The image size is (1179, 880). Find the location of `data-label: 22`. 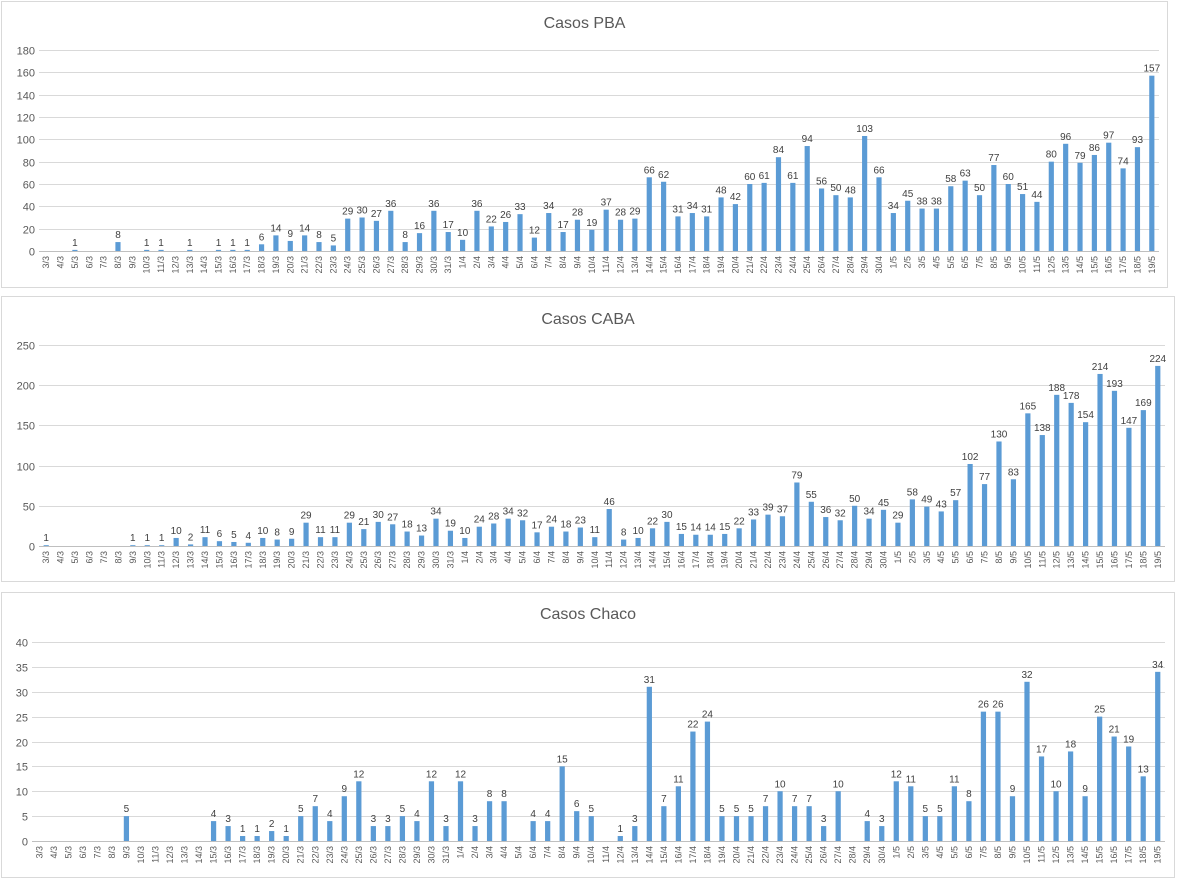

data-label: 22 is located at coordinates (492, 219).